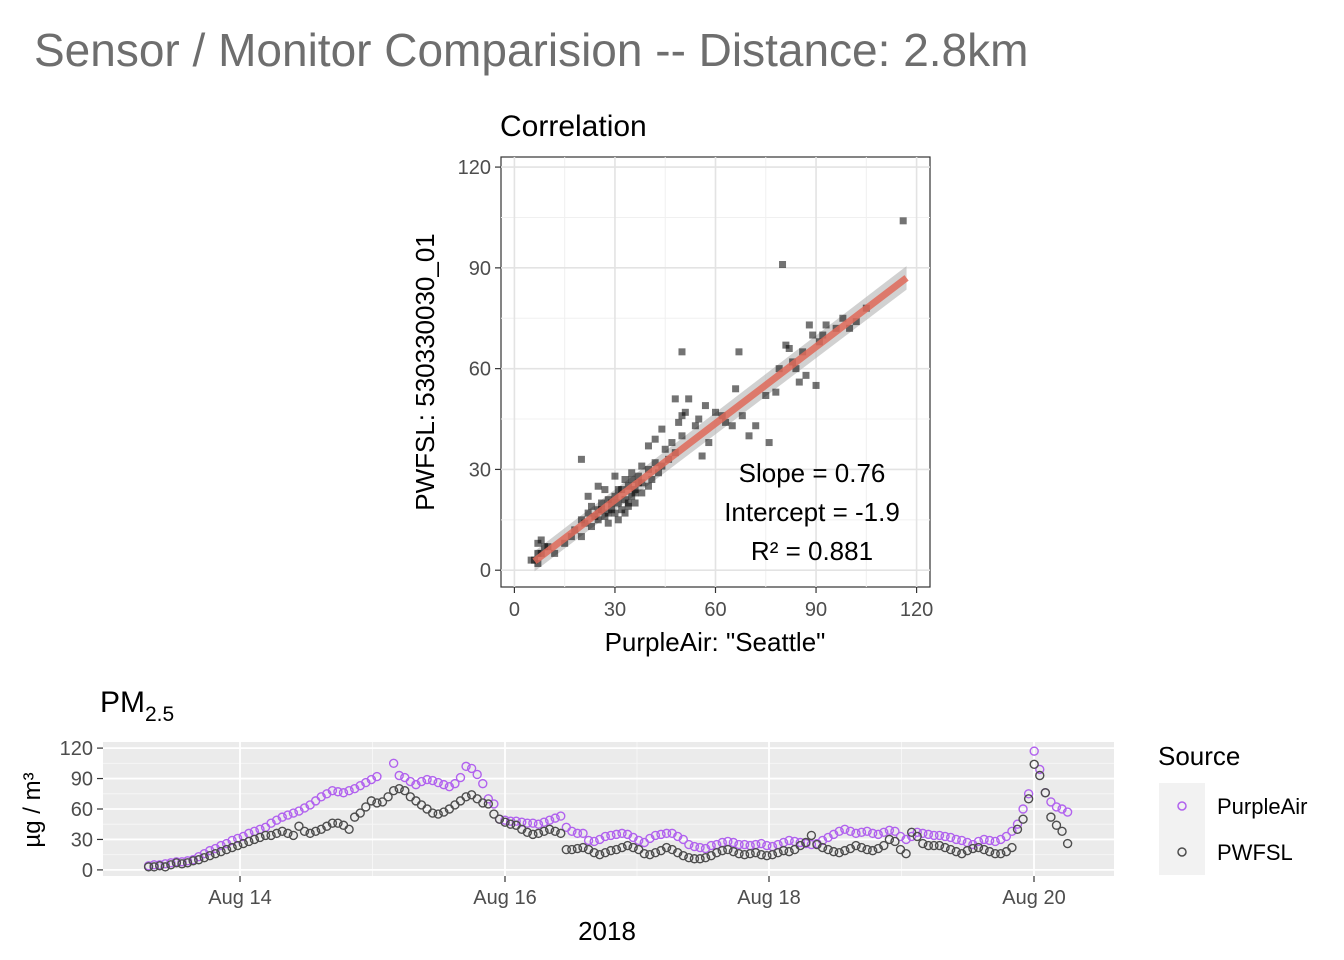 This screenshot has width=1344, height=960. Describe the element at coordinates (1033, 898) in the screenshot. I see `x-tick-label: Aug 20` at that location.